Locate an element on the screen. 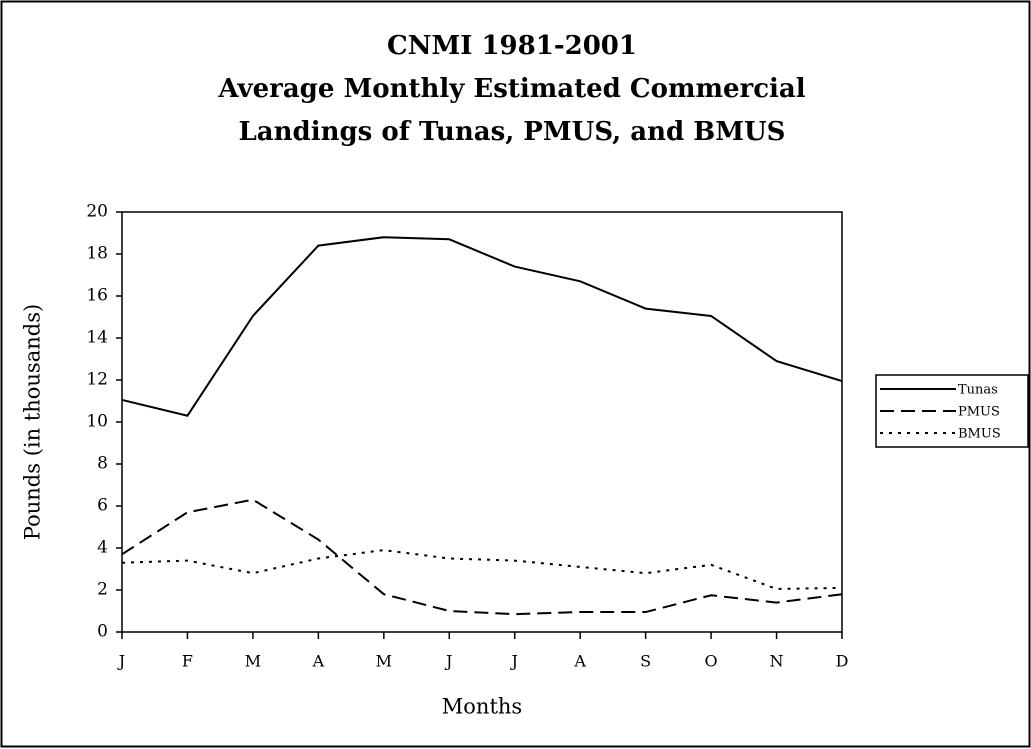 The image size is (1031, 749). chart-title: Landings of Tunas, PMUS, and BMUS is located at coordinates (512, 132).